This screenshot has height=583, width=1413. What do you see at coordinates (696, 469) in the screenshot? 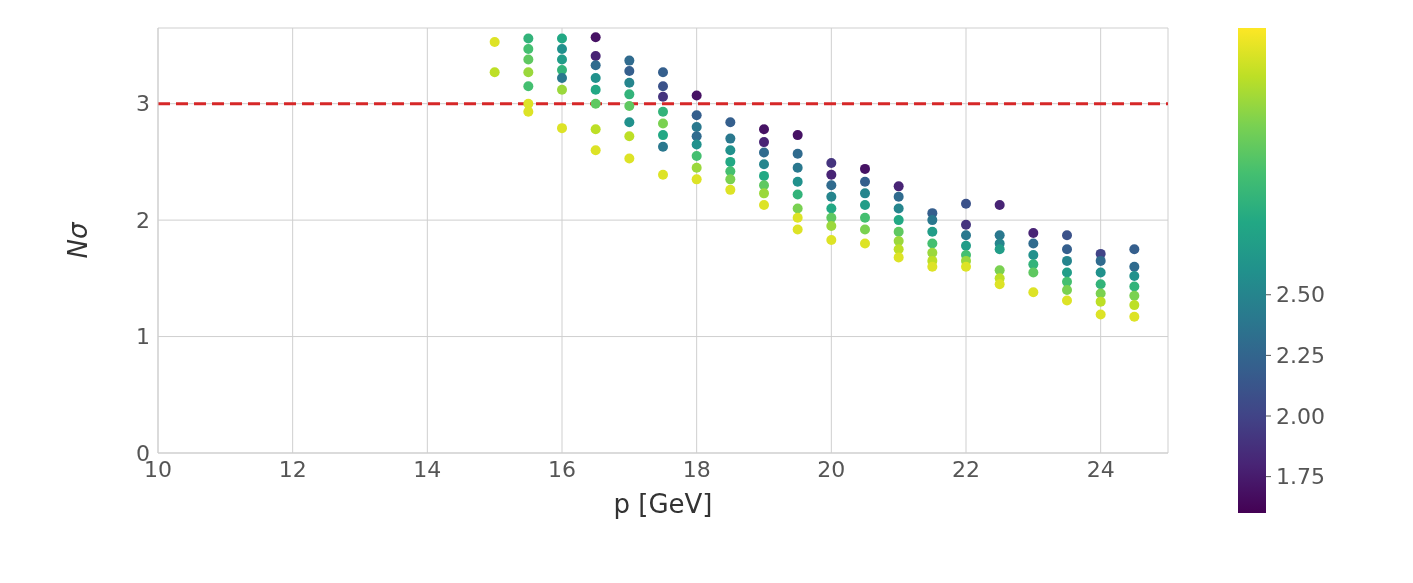
I see `x-tick-label: 18` at bounding box center [696, 469].